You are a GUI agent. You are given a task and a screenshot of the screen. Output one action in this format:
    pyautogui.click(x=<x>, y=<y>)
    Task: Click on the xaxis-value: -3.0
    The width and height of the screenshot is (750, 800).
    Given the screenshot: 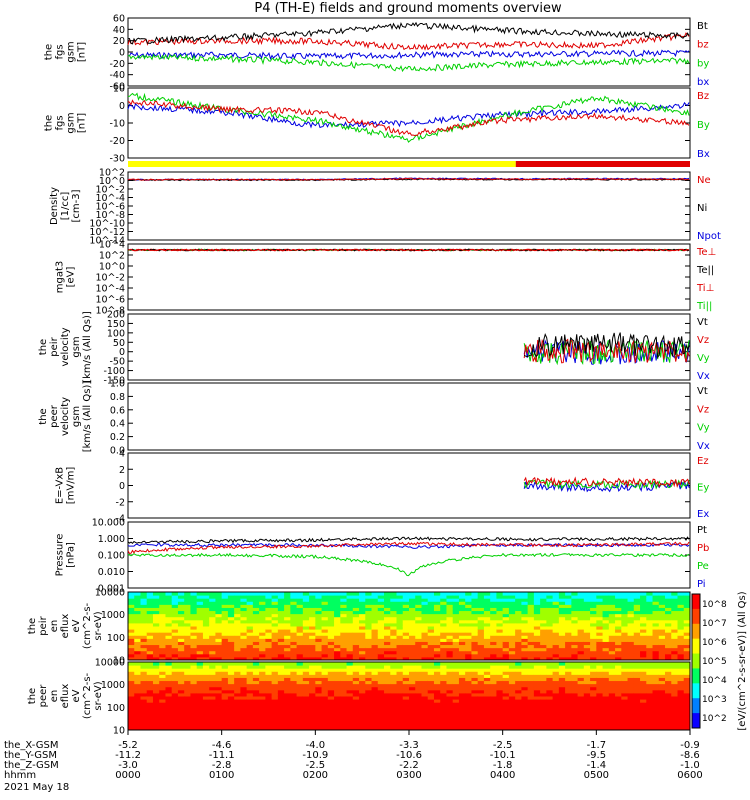 What is the action you would take?
    pyautogui.click(x=128, y=765)
    